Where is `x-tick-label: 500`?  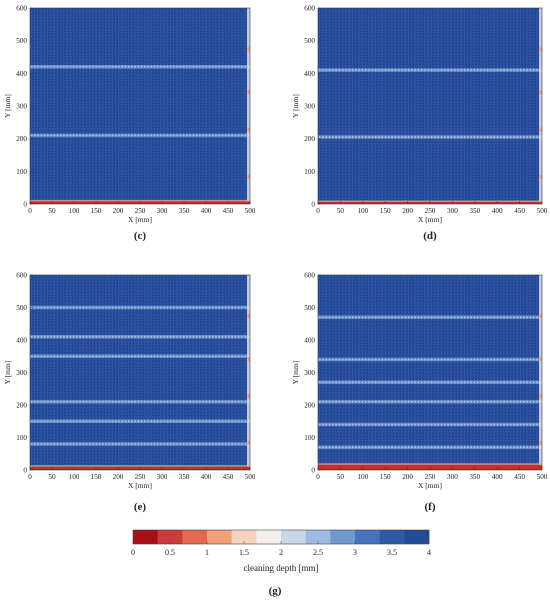 x-tick-label: 500 is located at coordinates (250, 211).